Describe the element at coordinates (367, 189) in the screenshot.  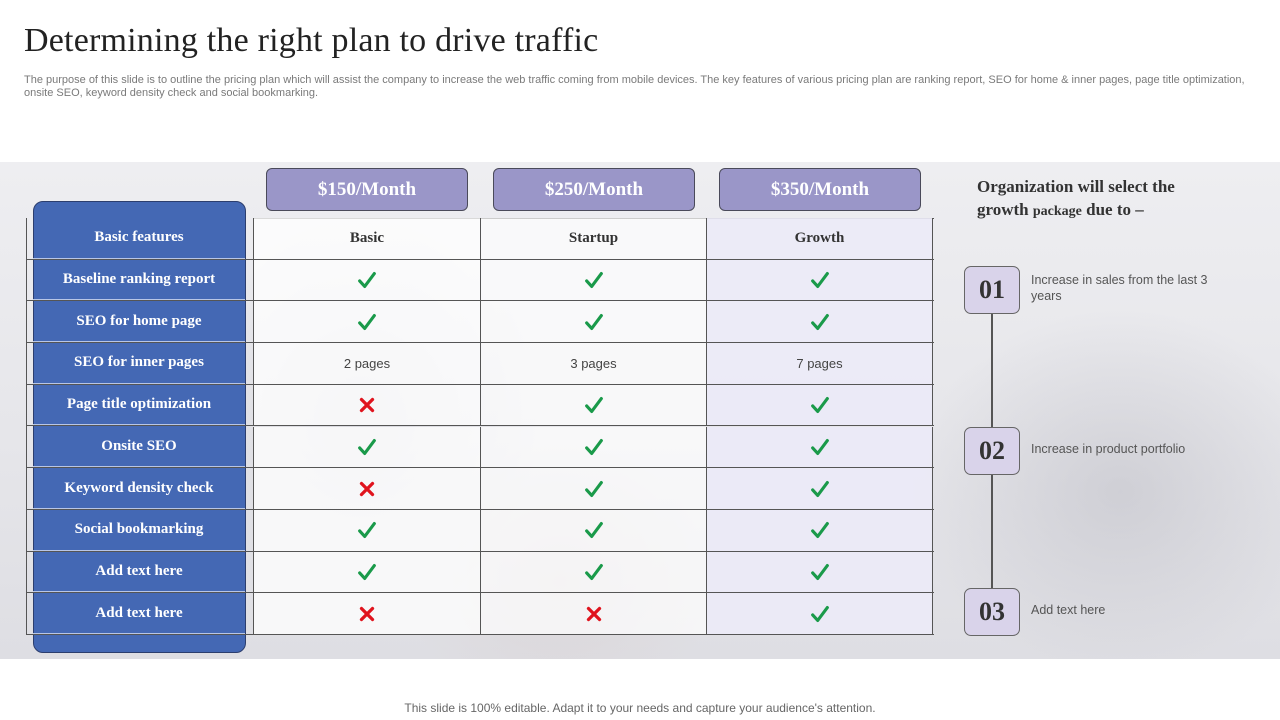
I see `price-tab-basic: $150/Month` at that location.